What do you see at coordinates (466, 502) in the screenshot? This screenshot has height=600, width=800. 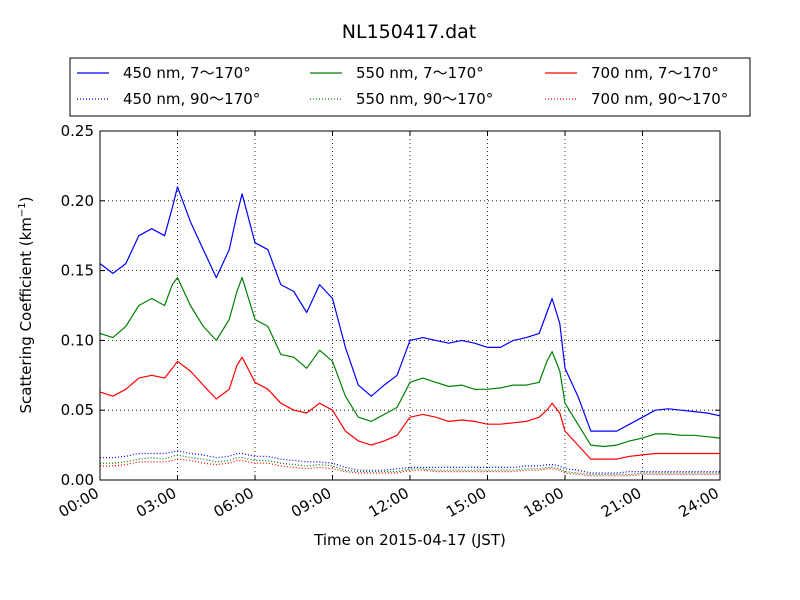 I see `x-tick-label: 15:00` at bounding box center [466, 502].